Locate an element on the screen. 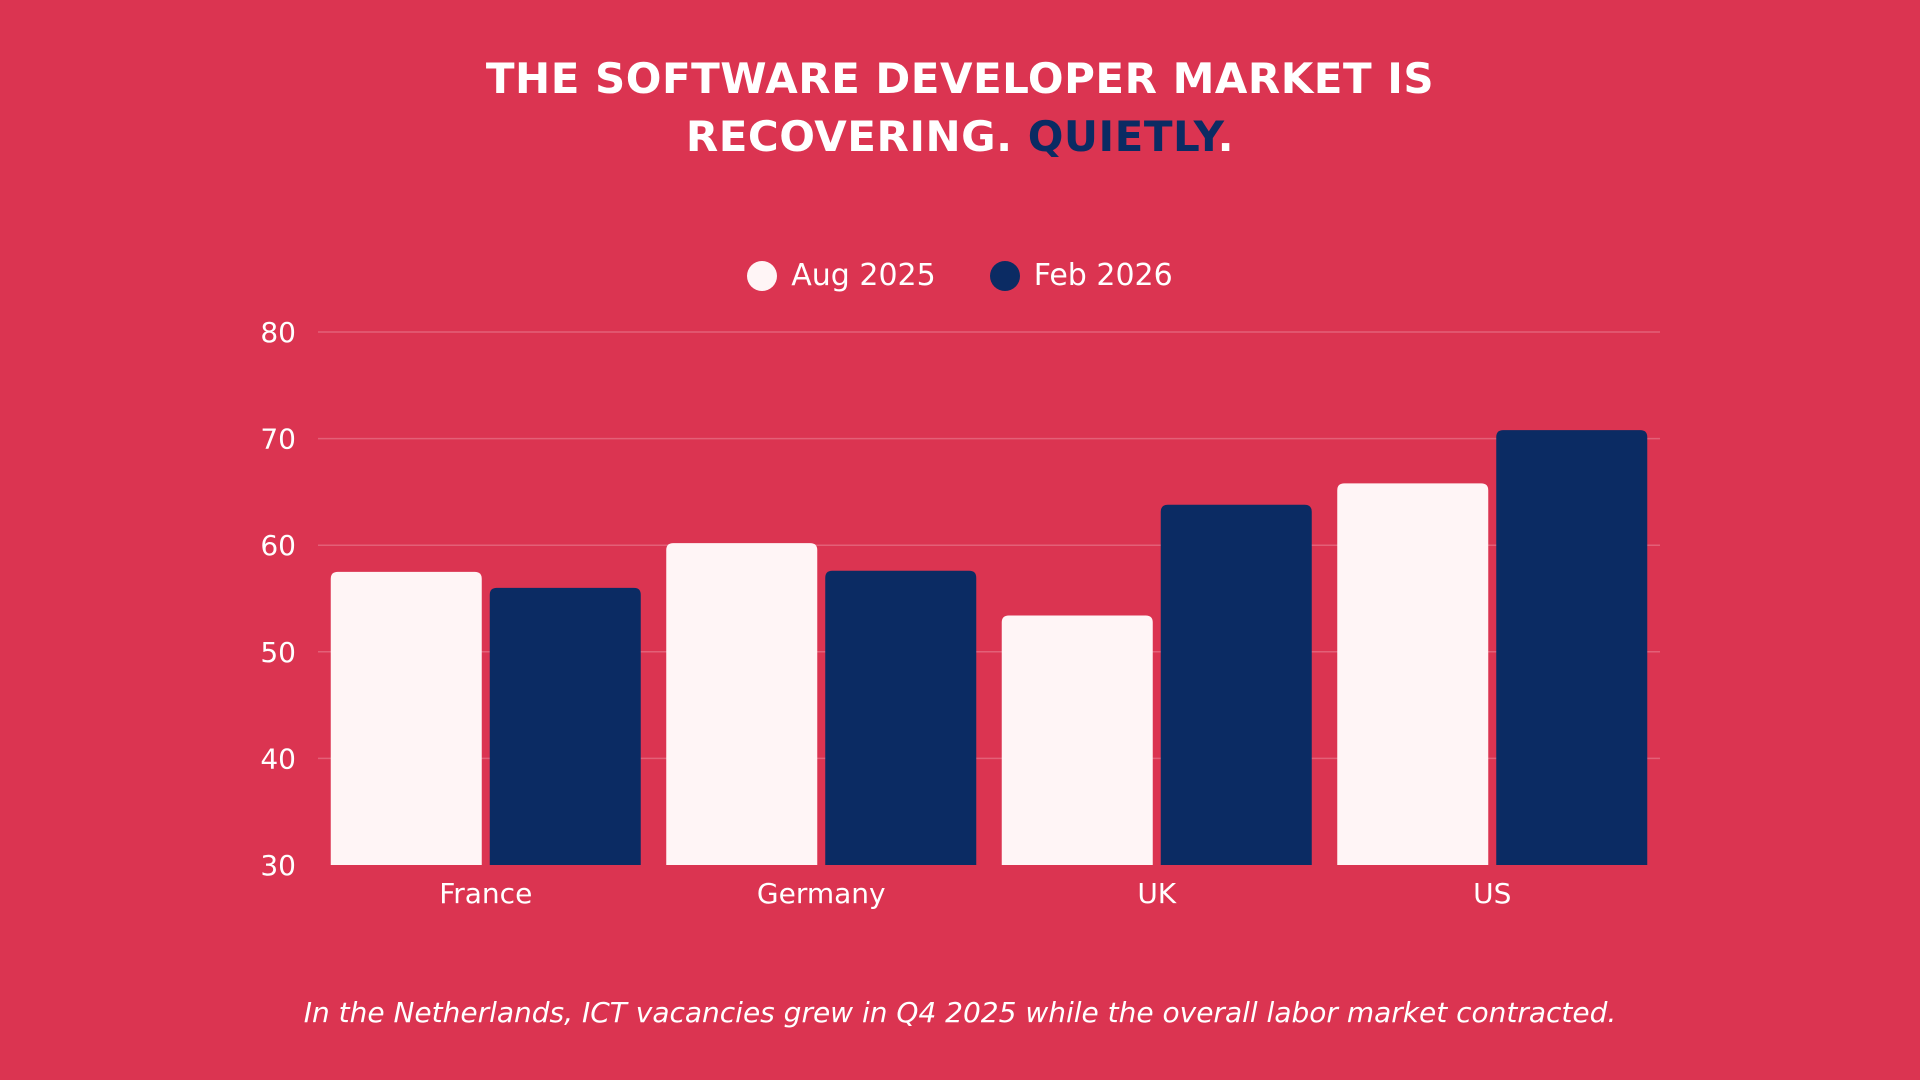  x-tick-label-uk: UK is located at coordinates (1156, 893).